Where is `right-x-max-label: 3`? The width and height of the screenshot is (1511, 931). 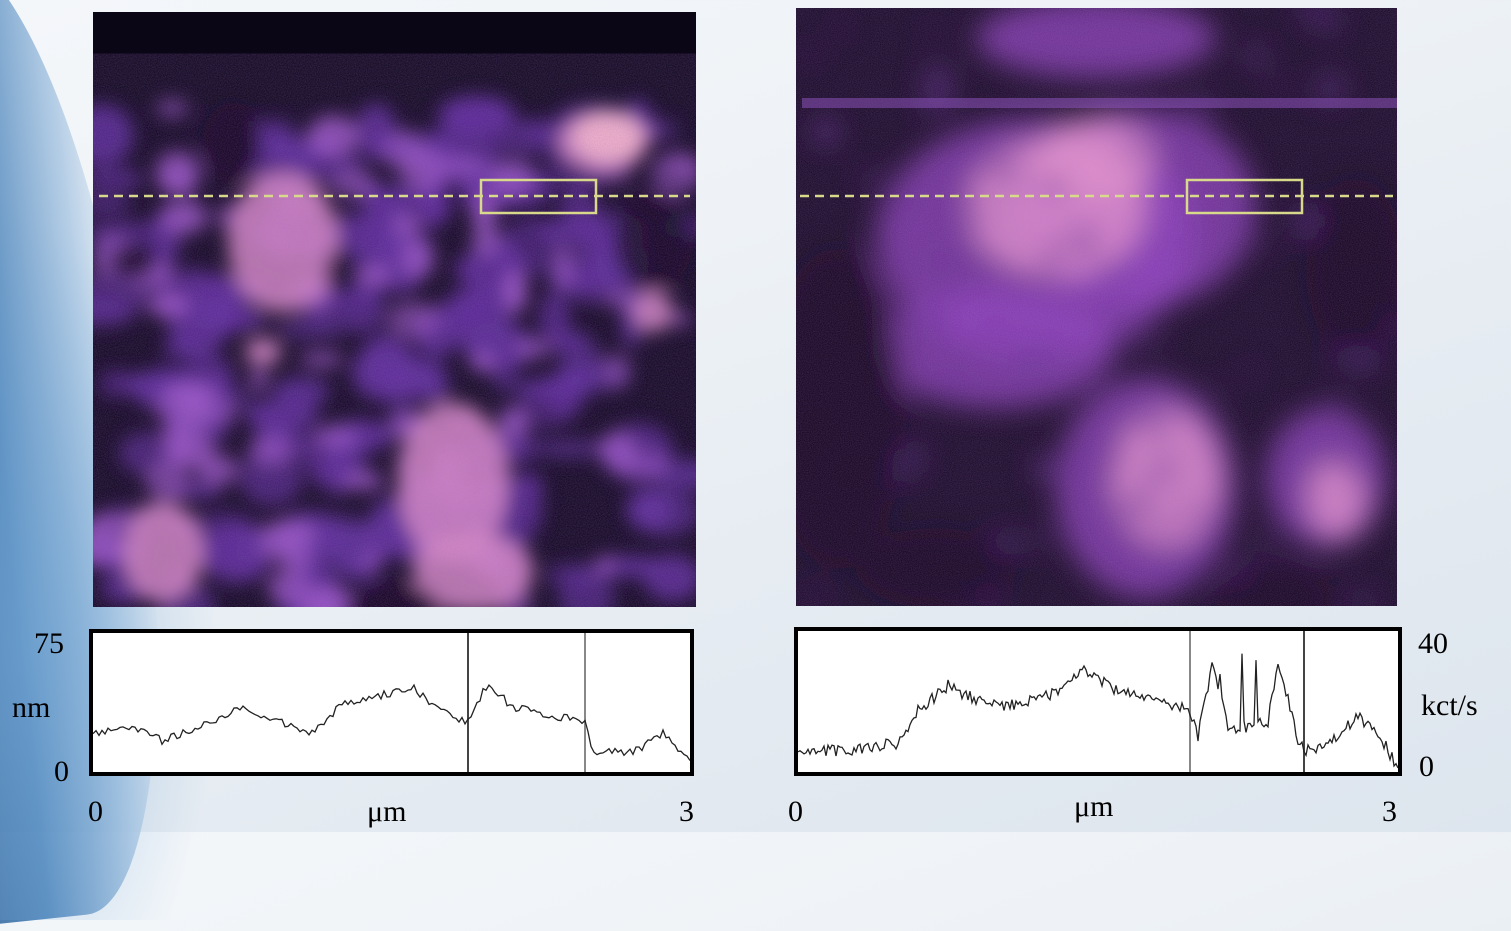
right-x-max-label: 3 is located at coordinates (1389, 811).